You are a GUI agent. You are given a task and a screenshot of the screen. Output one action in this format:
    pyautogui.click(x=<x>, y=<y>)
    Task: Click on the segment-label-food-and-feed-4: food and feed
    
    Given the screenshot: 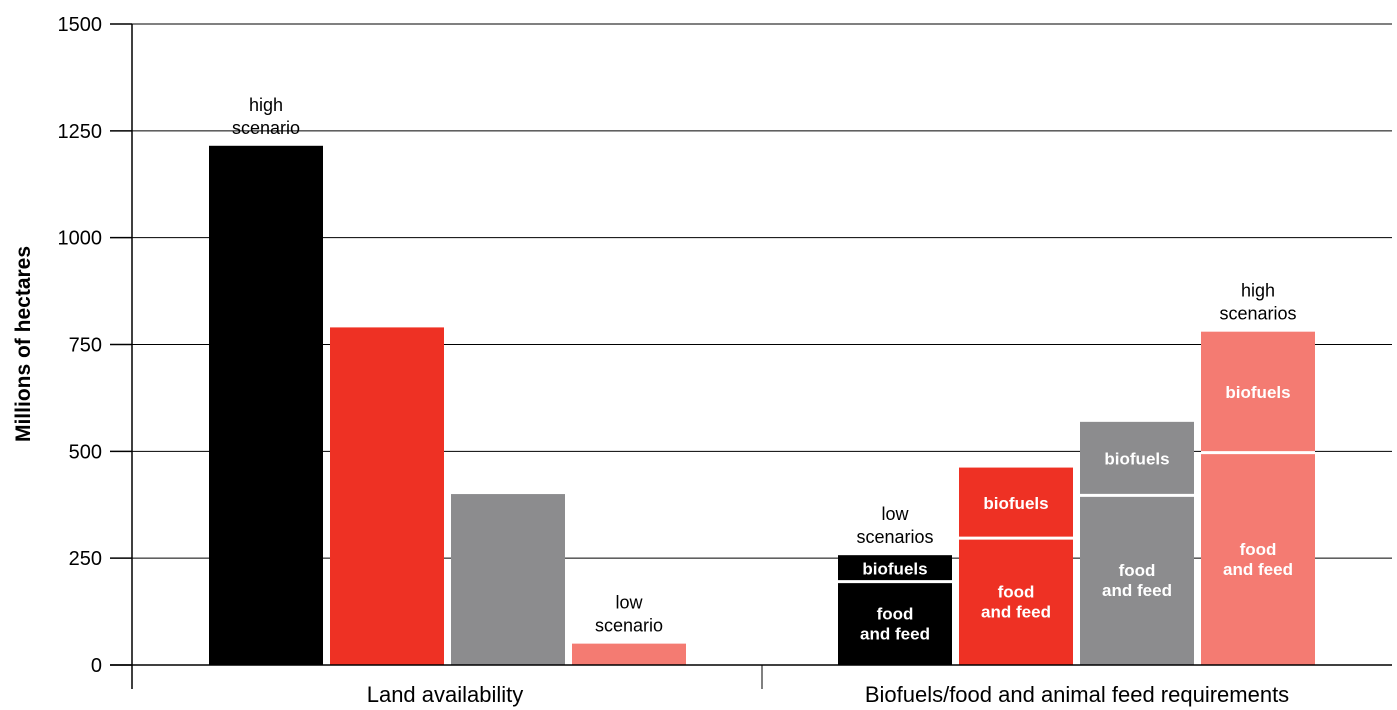 What is the action you would take?
    pyautogui.click(x=1258, y=559)
    